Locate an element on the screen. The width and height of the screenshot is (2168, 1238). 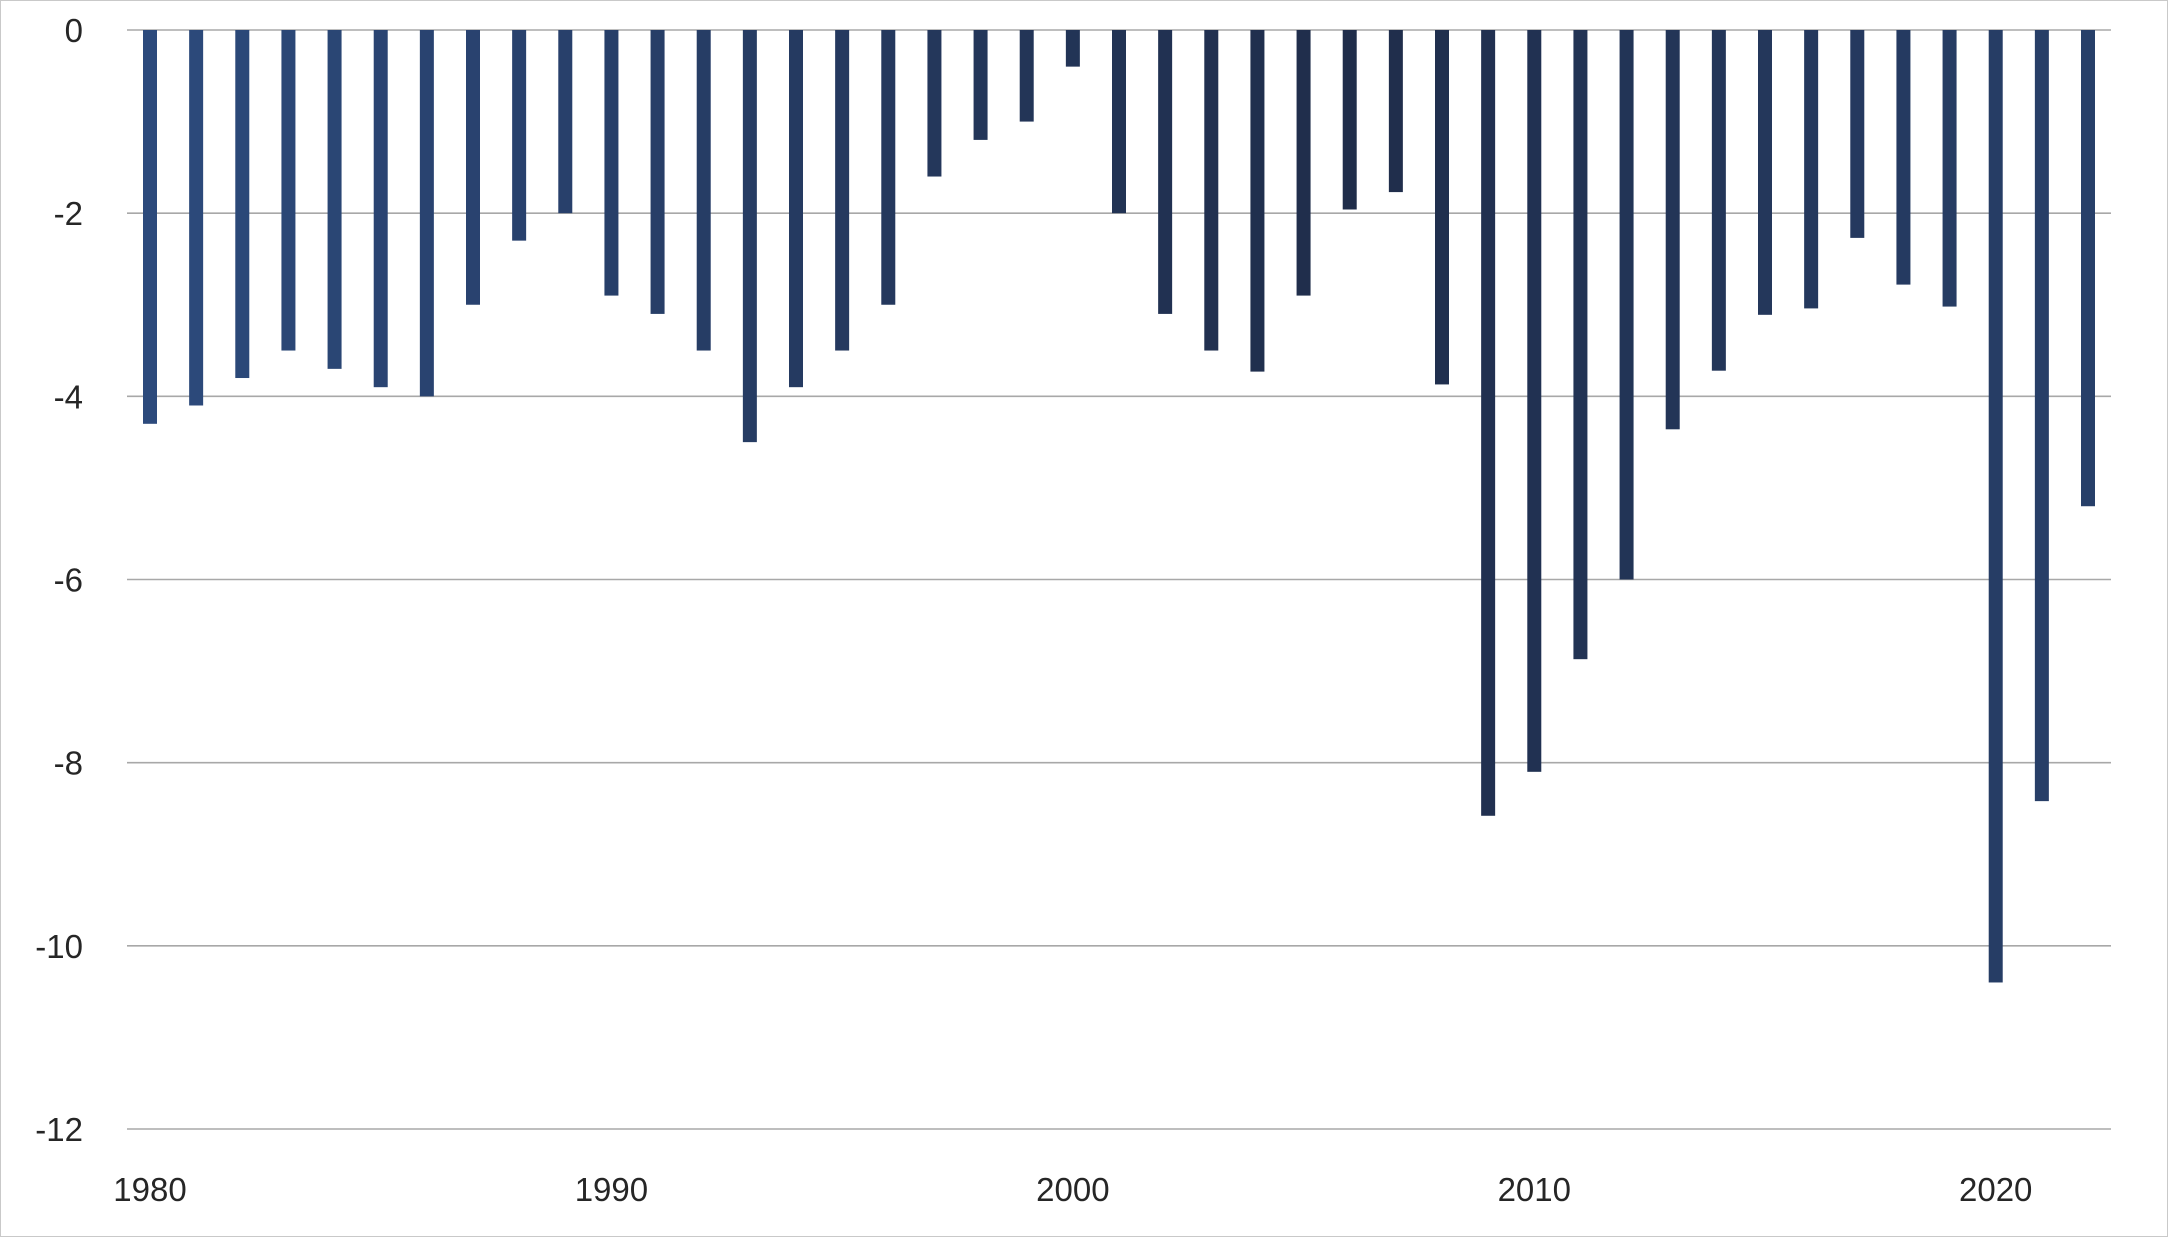
bar-2014 is located at coordinates (1718, 200).